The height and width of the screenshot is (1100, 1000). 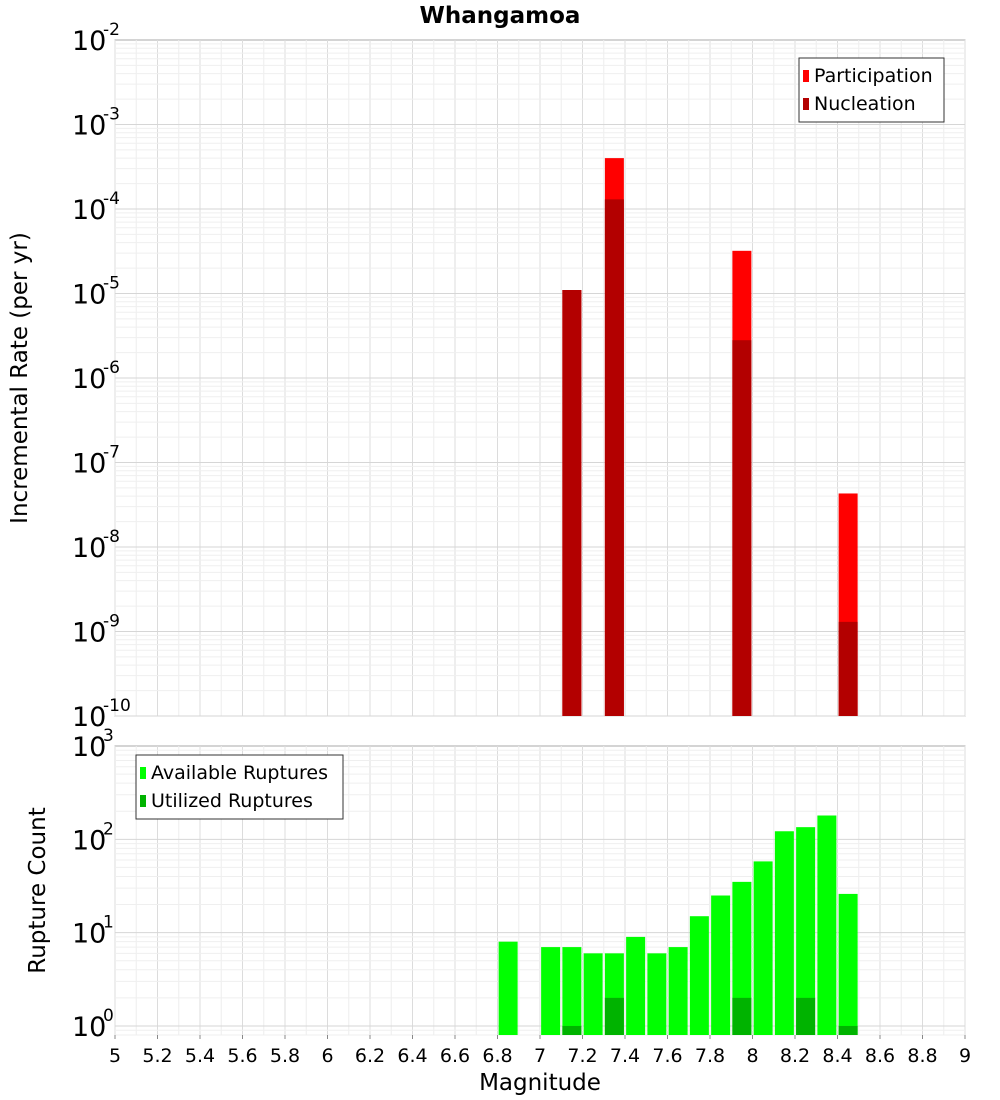 What do you see at coordinates (880, 1056) in the screenshot?
I see `x-tick-label: 8.6` at bounding box center [880, 1056].